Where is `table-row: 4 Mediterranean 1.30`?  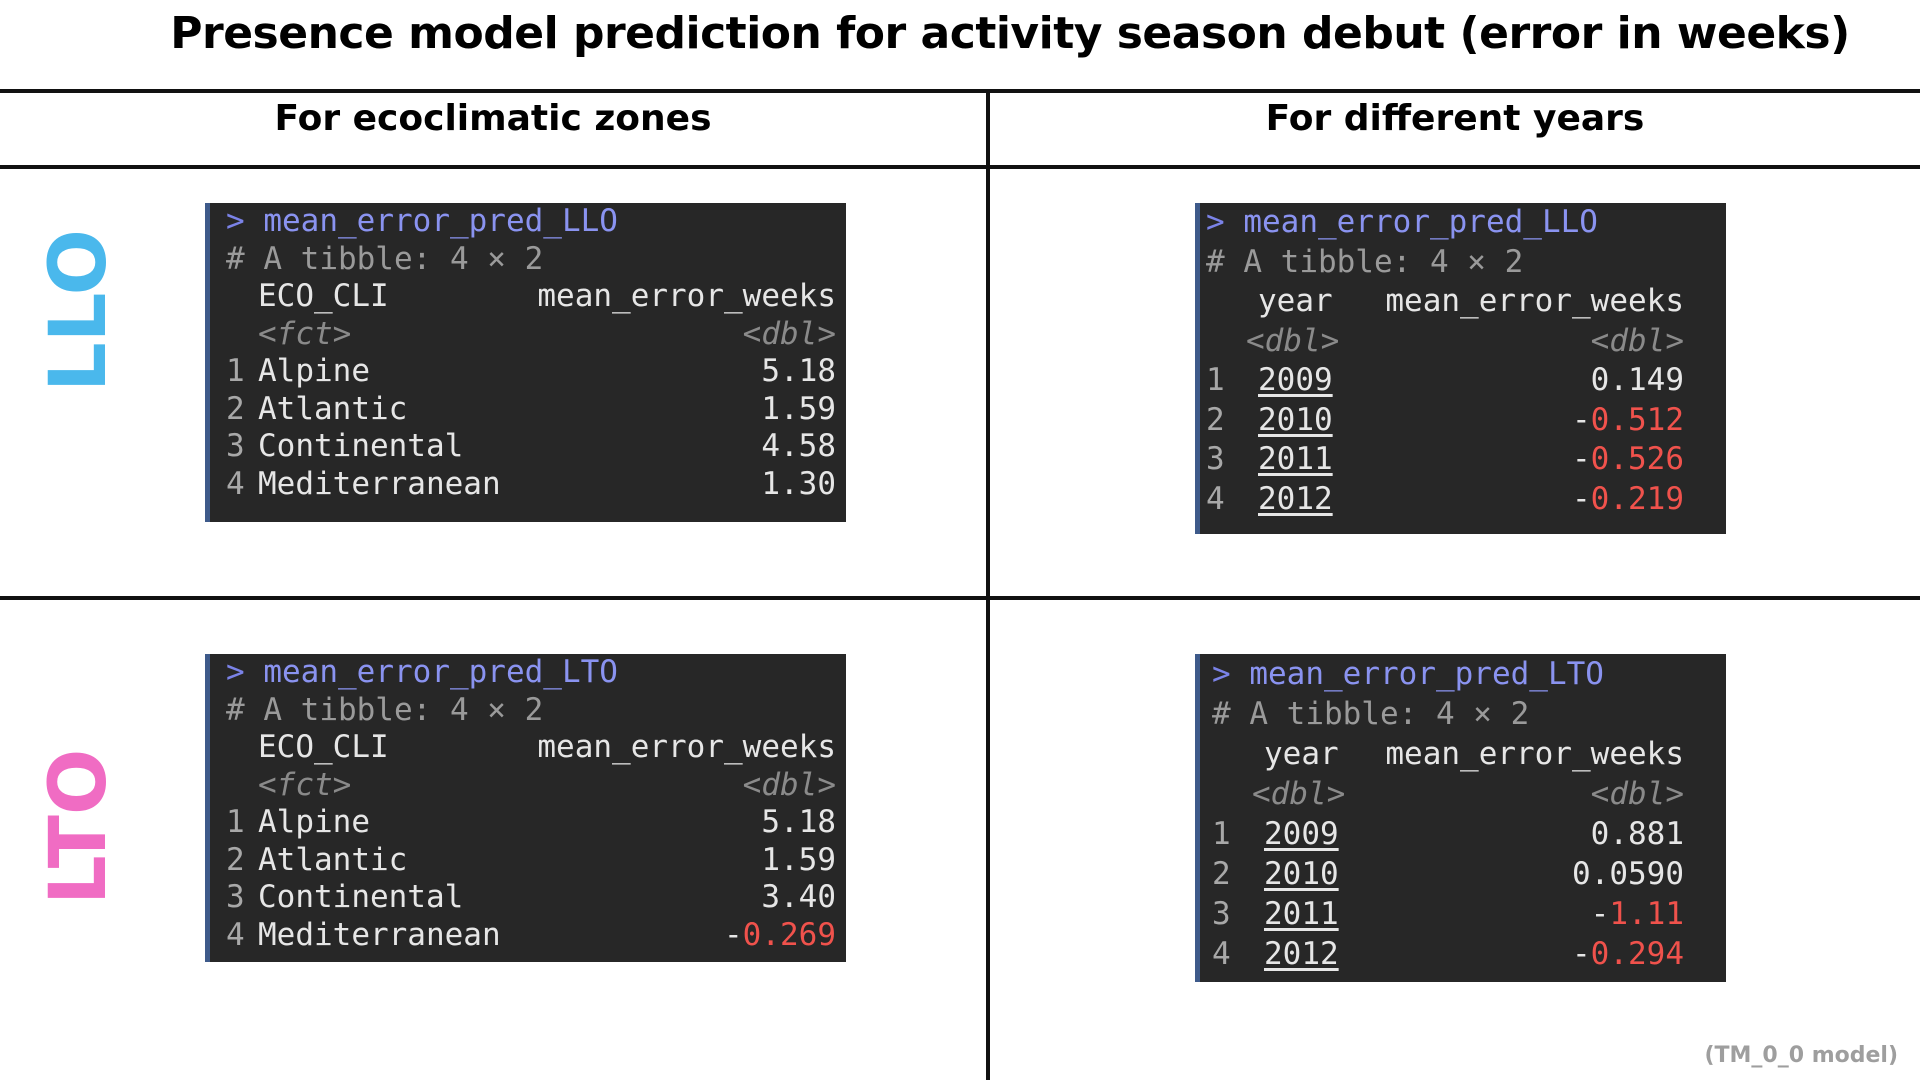 table-row: 4 Mediterranean 1.30 is located at coordinates (536, 485).